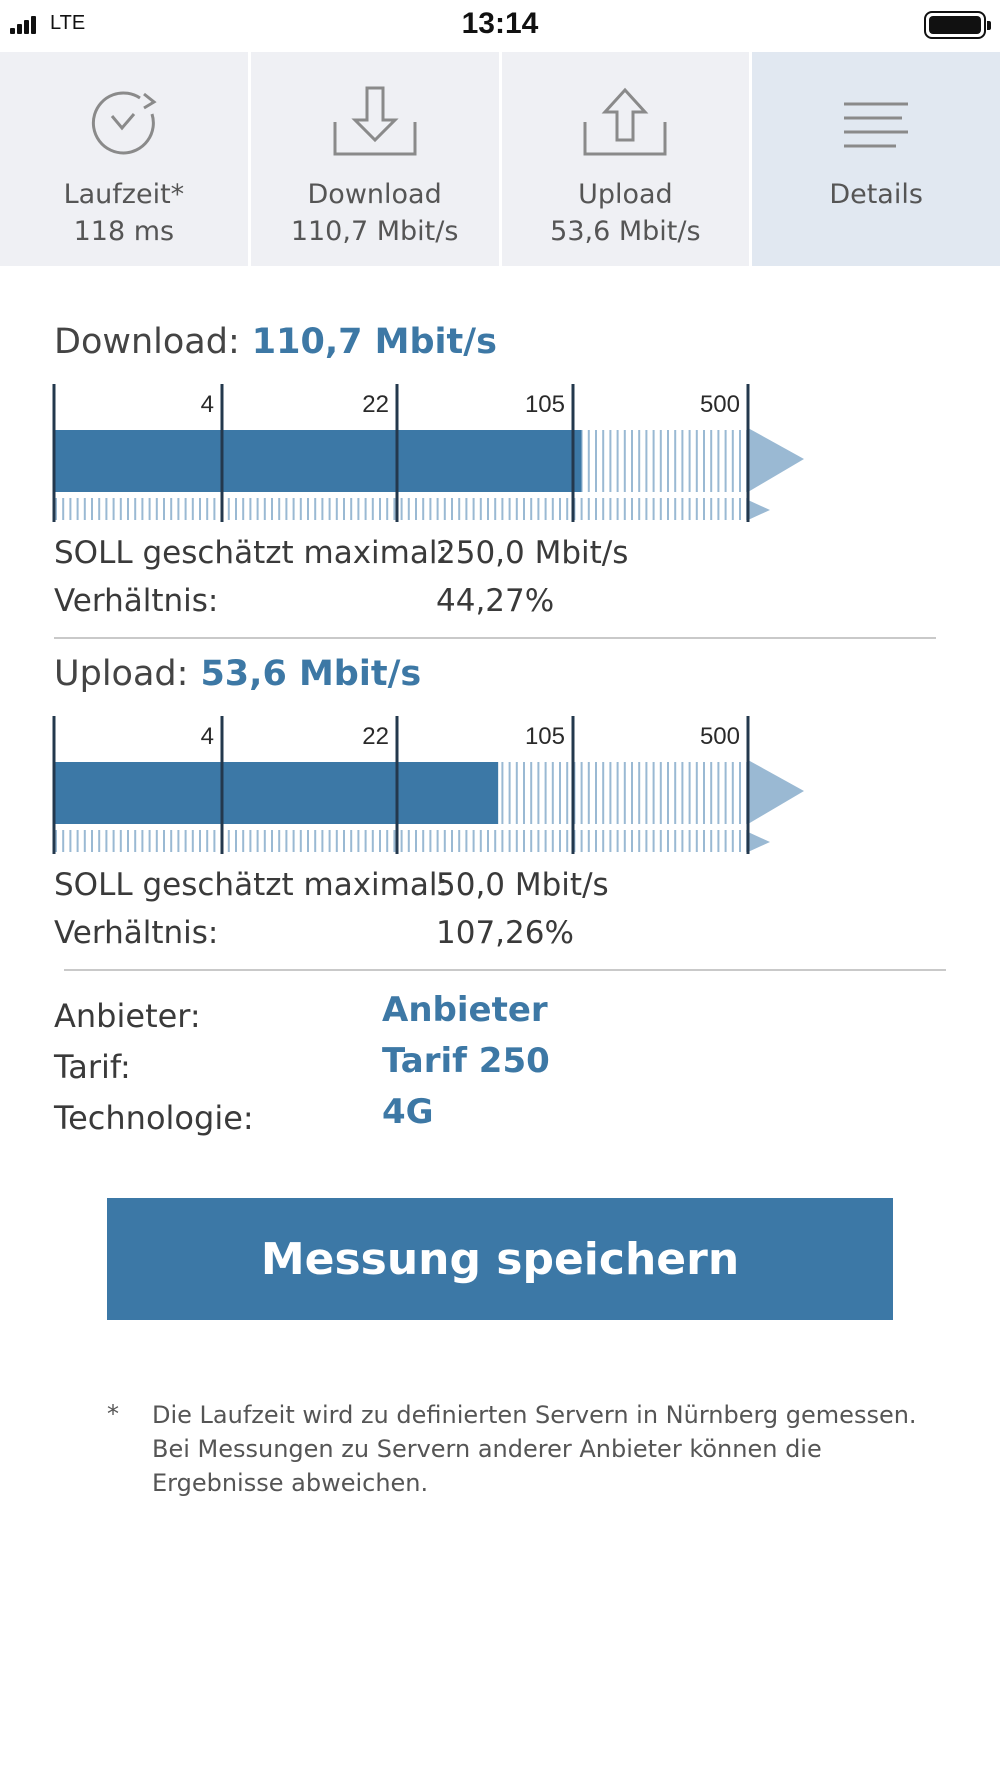 This screenshot has width=1000, height=1778. What do you see at coordinates (625, 121) in the screenshot?
I see `upload-icon` at bounding box center [625, 121].